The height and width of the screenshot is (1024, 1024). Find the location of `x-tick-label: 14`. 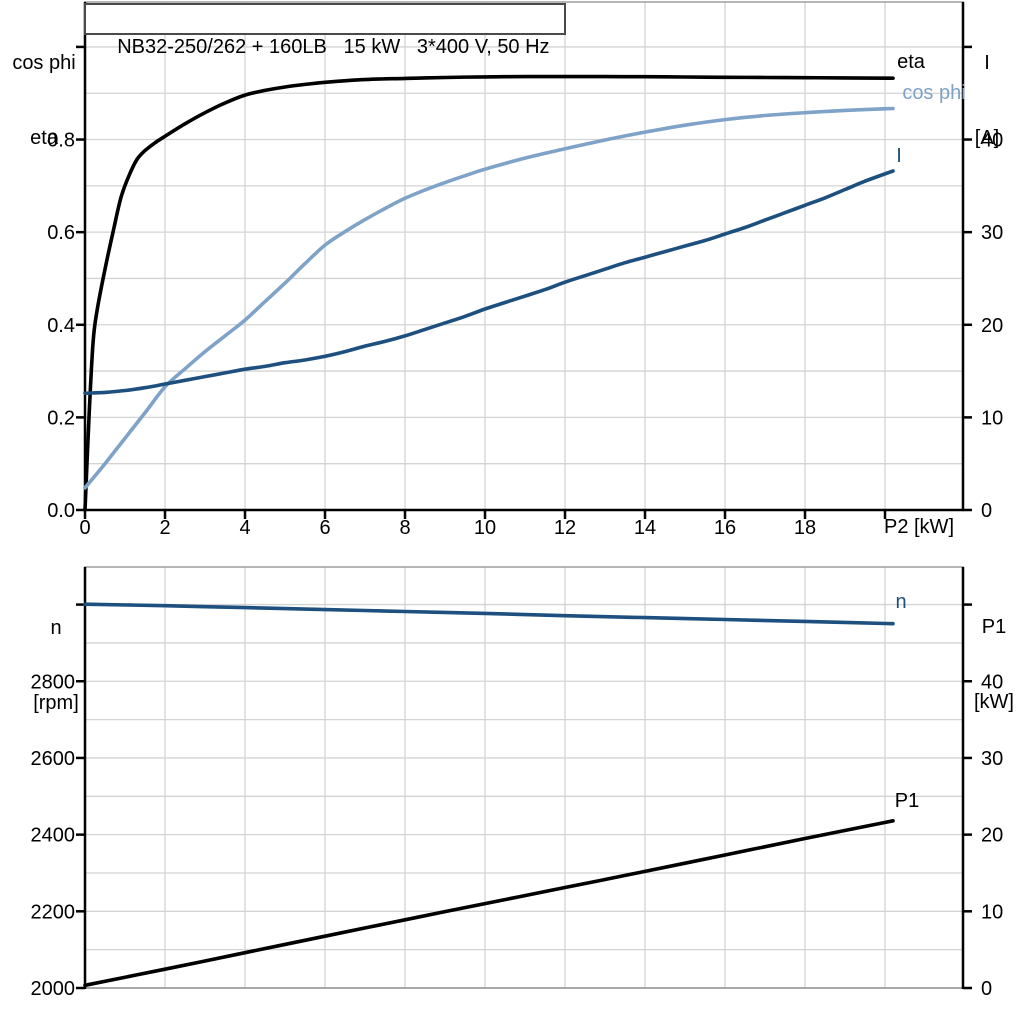

x-tick-label: 14 is located at coordinates (645, 528).